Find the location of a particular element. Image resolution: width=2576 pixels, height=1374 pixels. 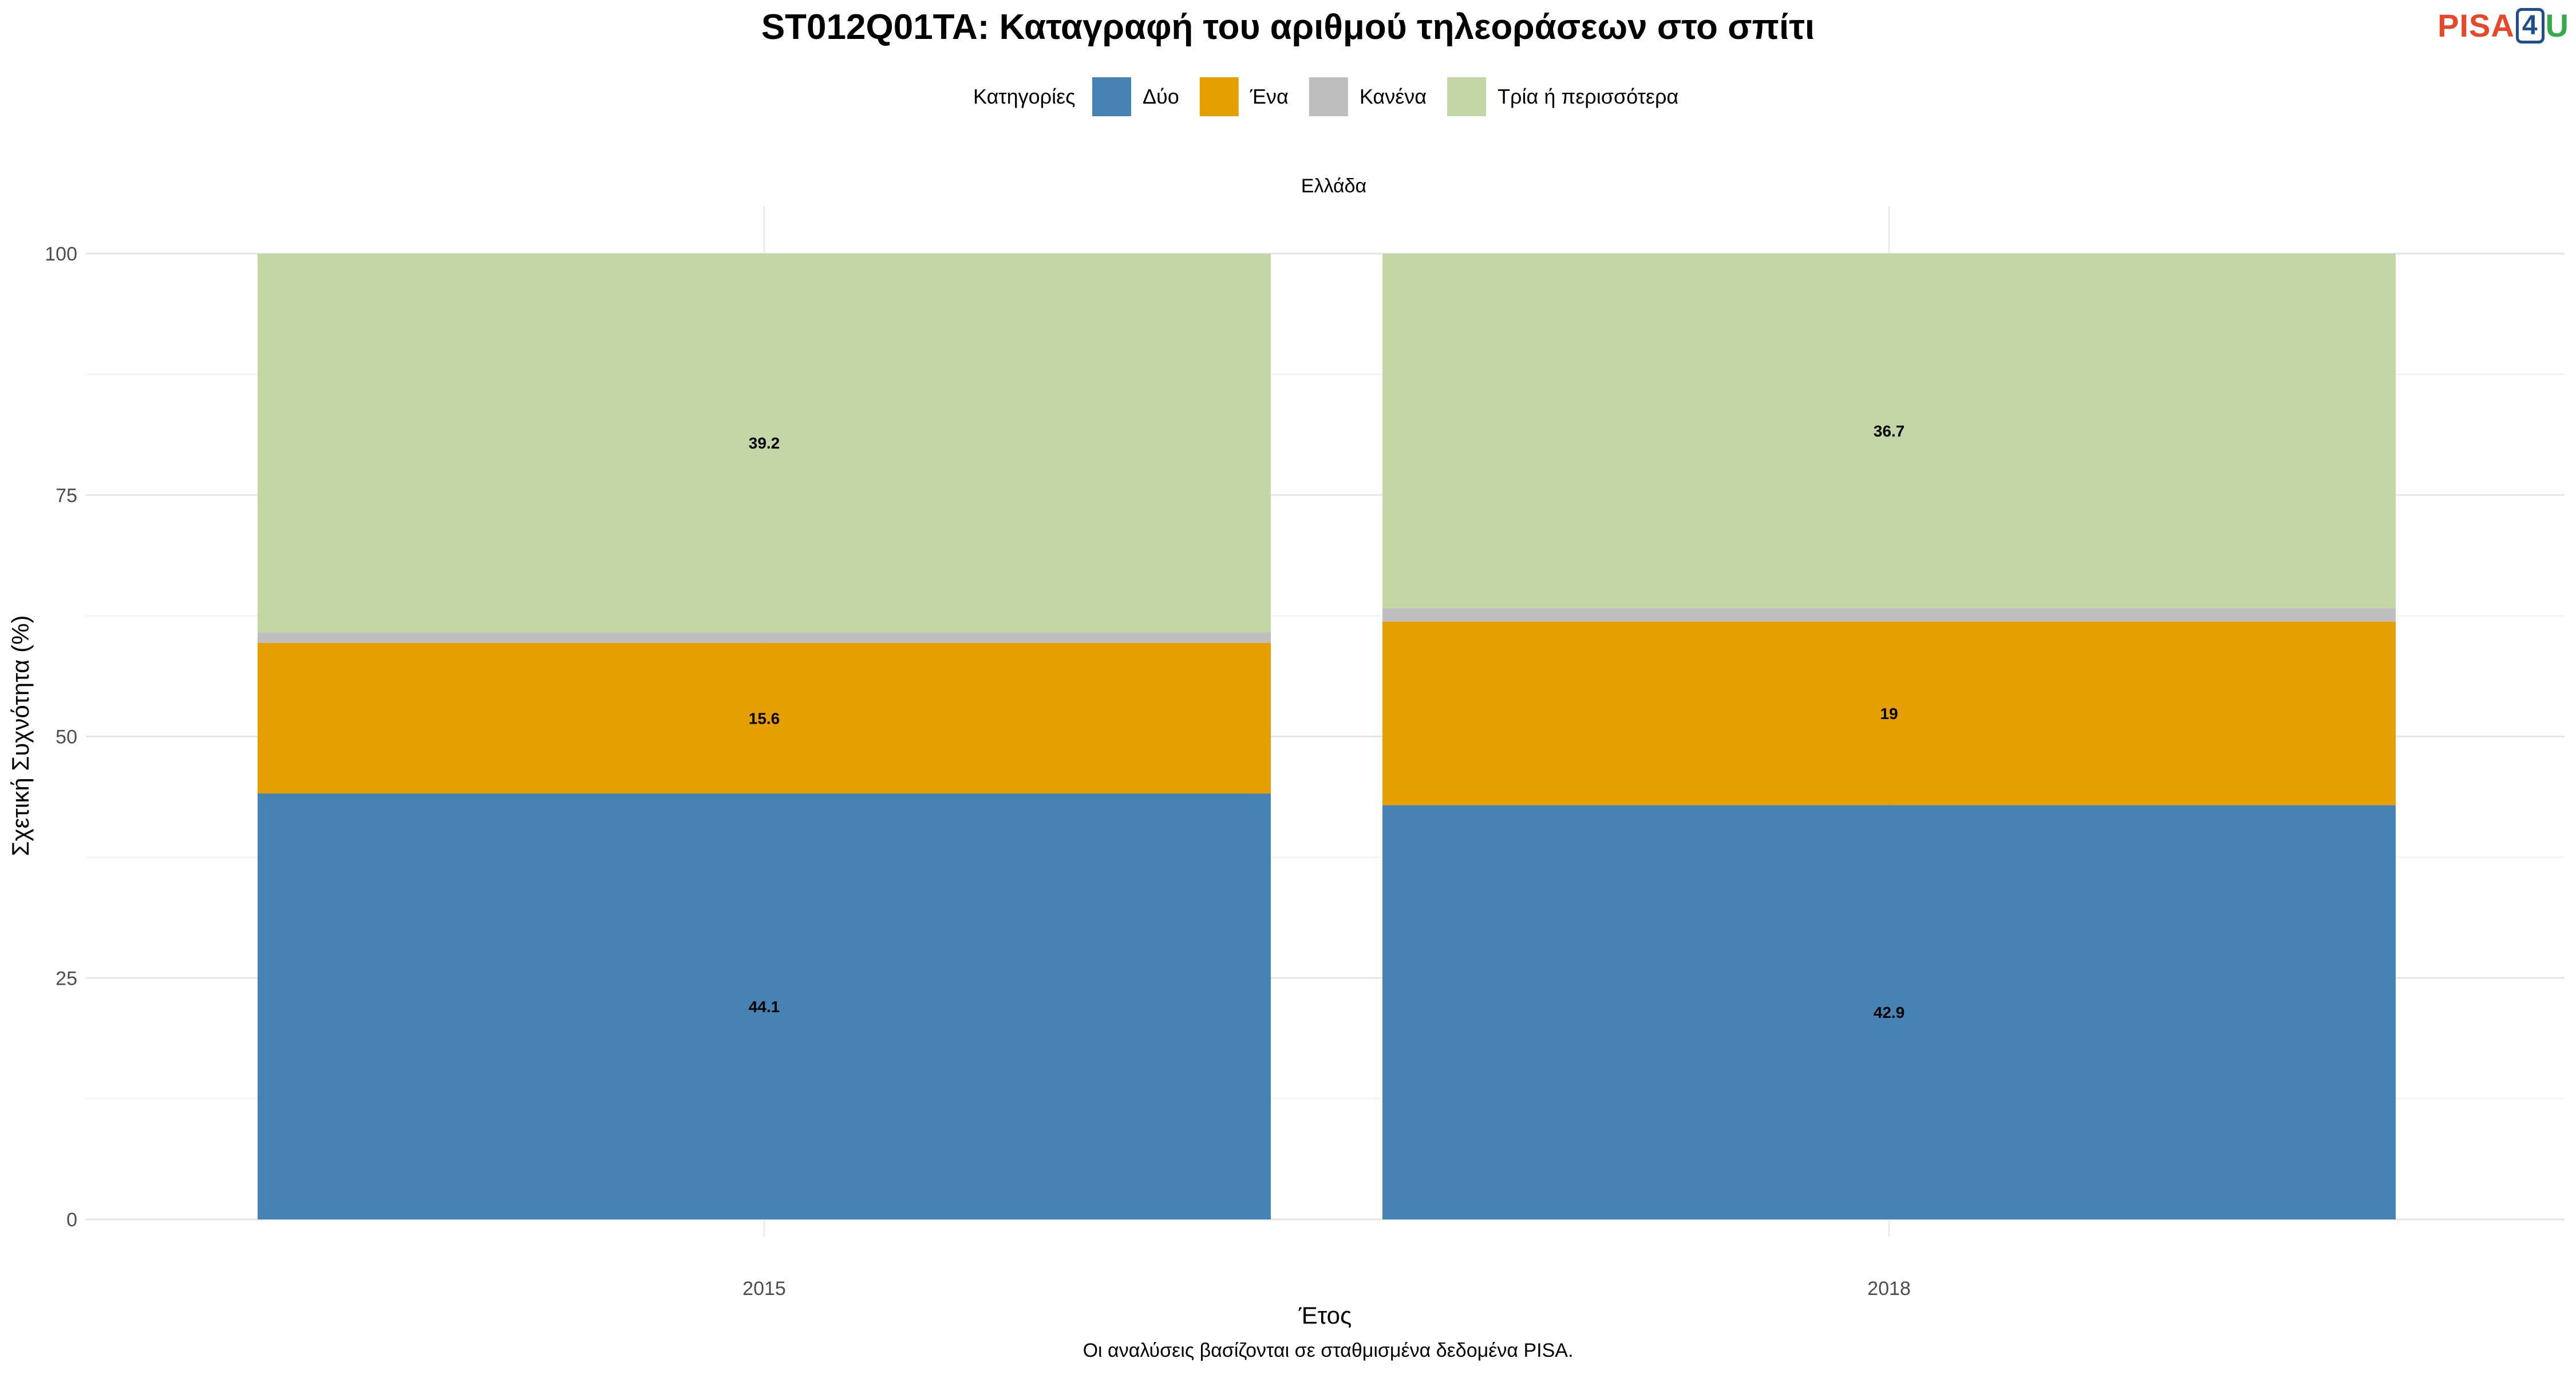

x-tick-label-1: 2018 is located at coordinates (1889, 1289).